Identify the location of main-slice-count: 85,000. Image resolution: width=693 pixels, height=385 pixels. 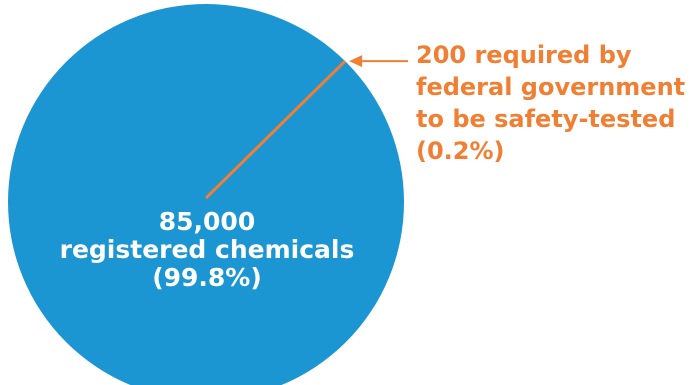
(207, 221).